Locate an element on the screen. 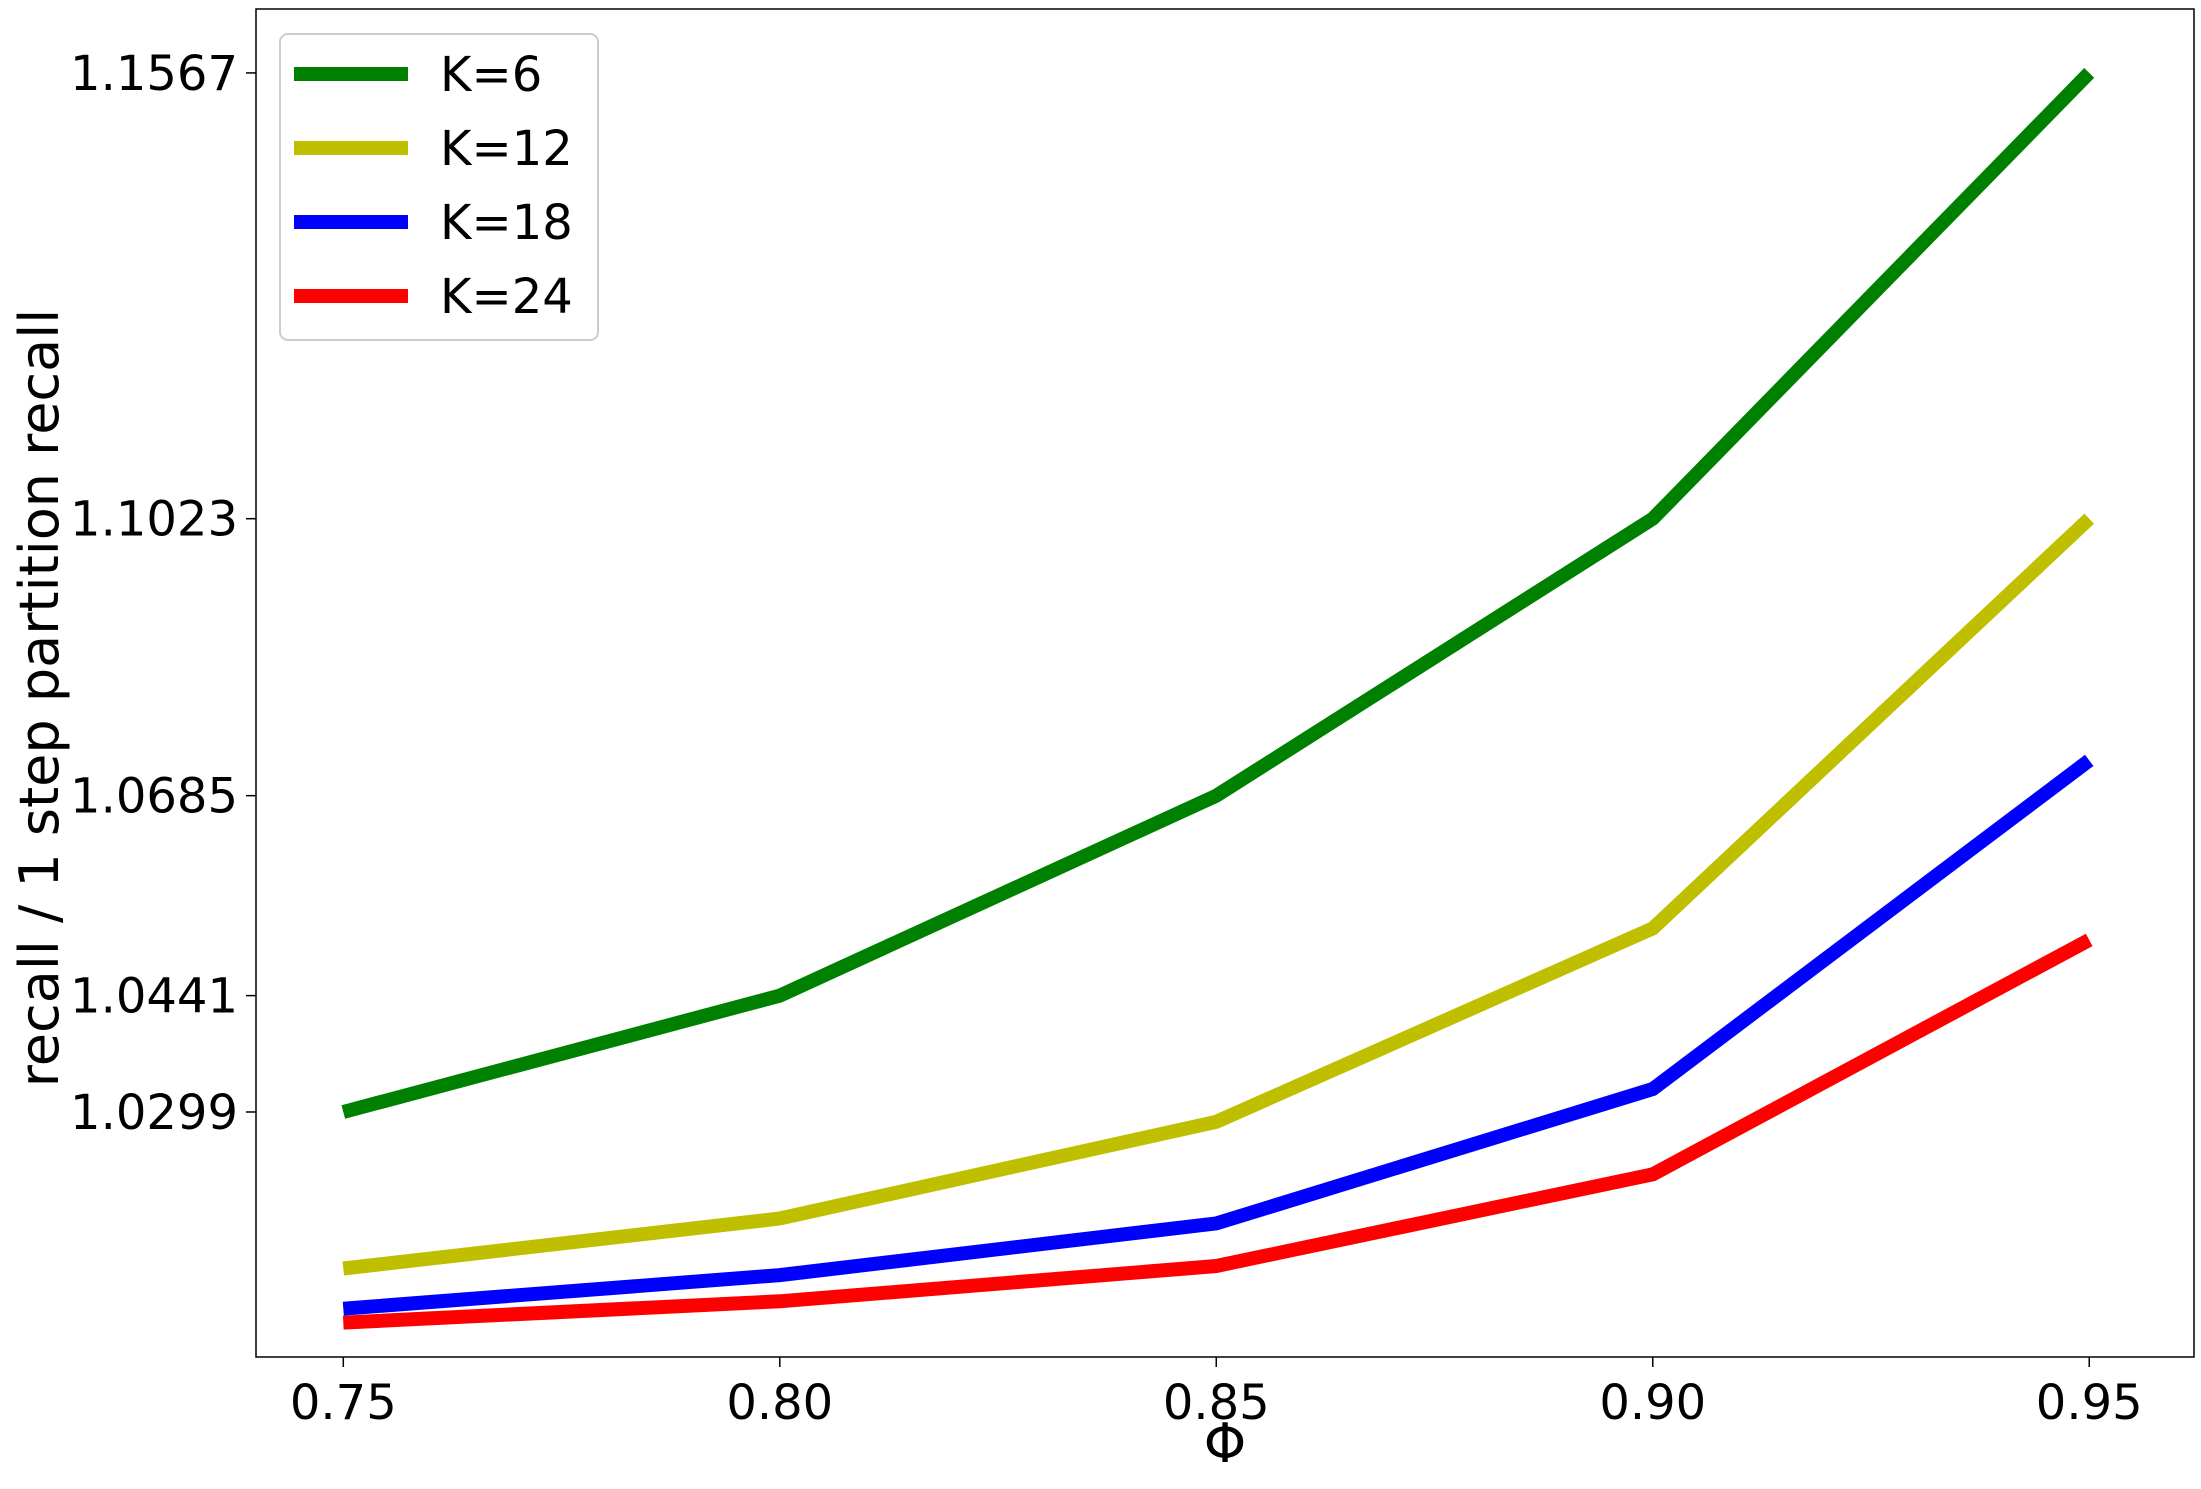 This screenshot has width=2201, height=1489. x-tick-label: 0.80 is located at coordinates (779, 1403).